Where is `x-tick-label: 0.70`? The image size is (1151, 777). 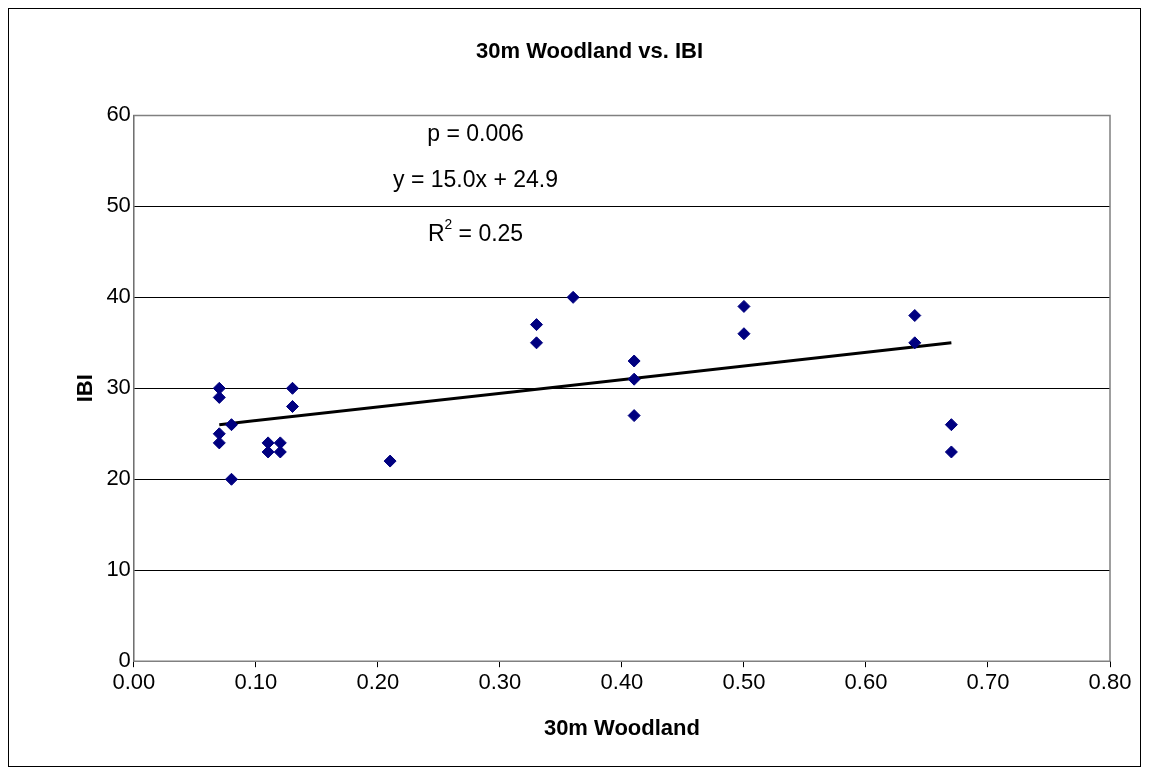 x-tick-label: 0.70 is located at coordinates (988, 682).